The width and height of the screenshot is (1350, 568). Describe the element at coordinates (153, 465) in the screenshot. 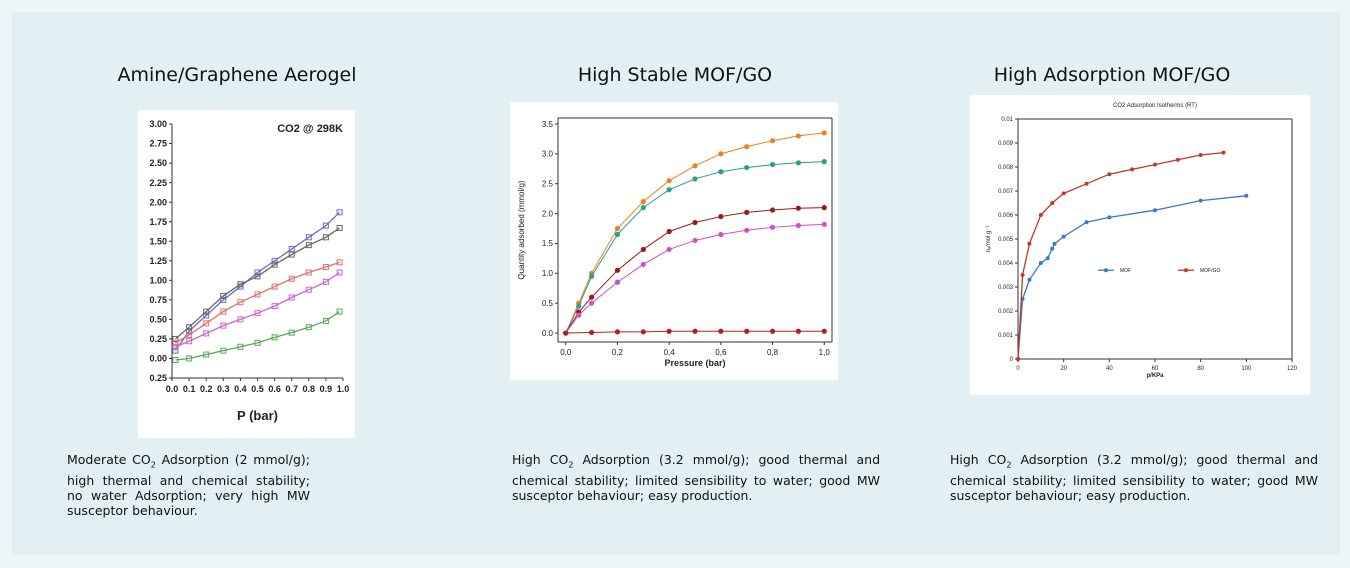

I see `caption-subscript: 2` at that location.